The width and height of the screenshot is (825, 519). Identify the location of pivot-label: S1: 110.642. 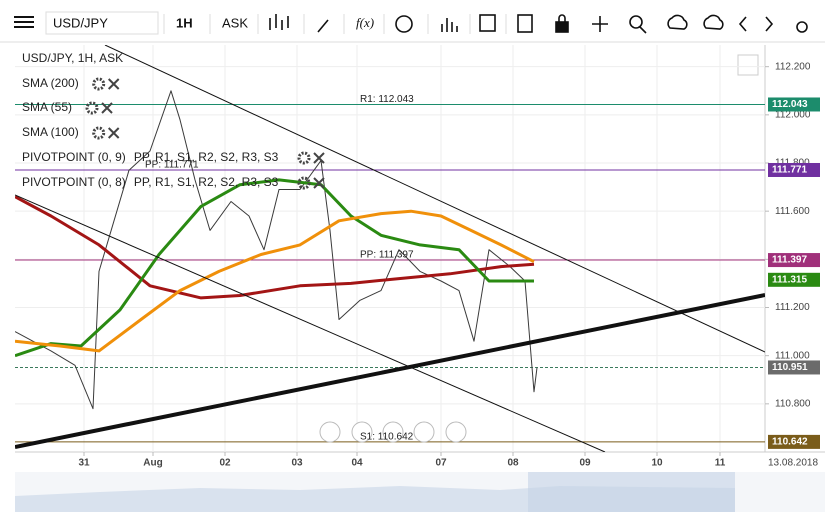
(387, 437).